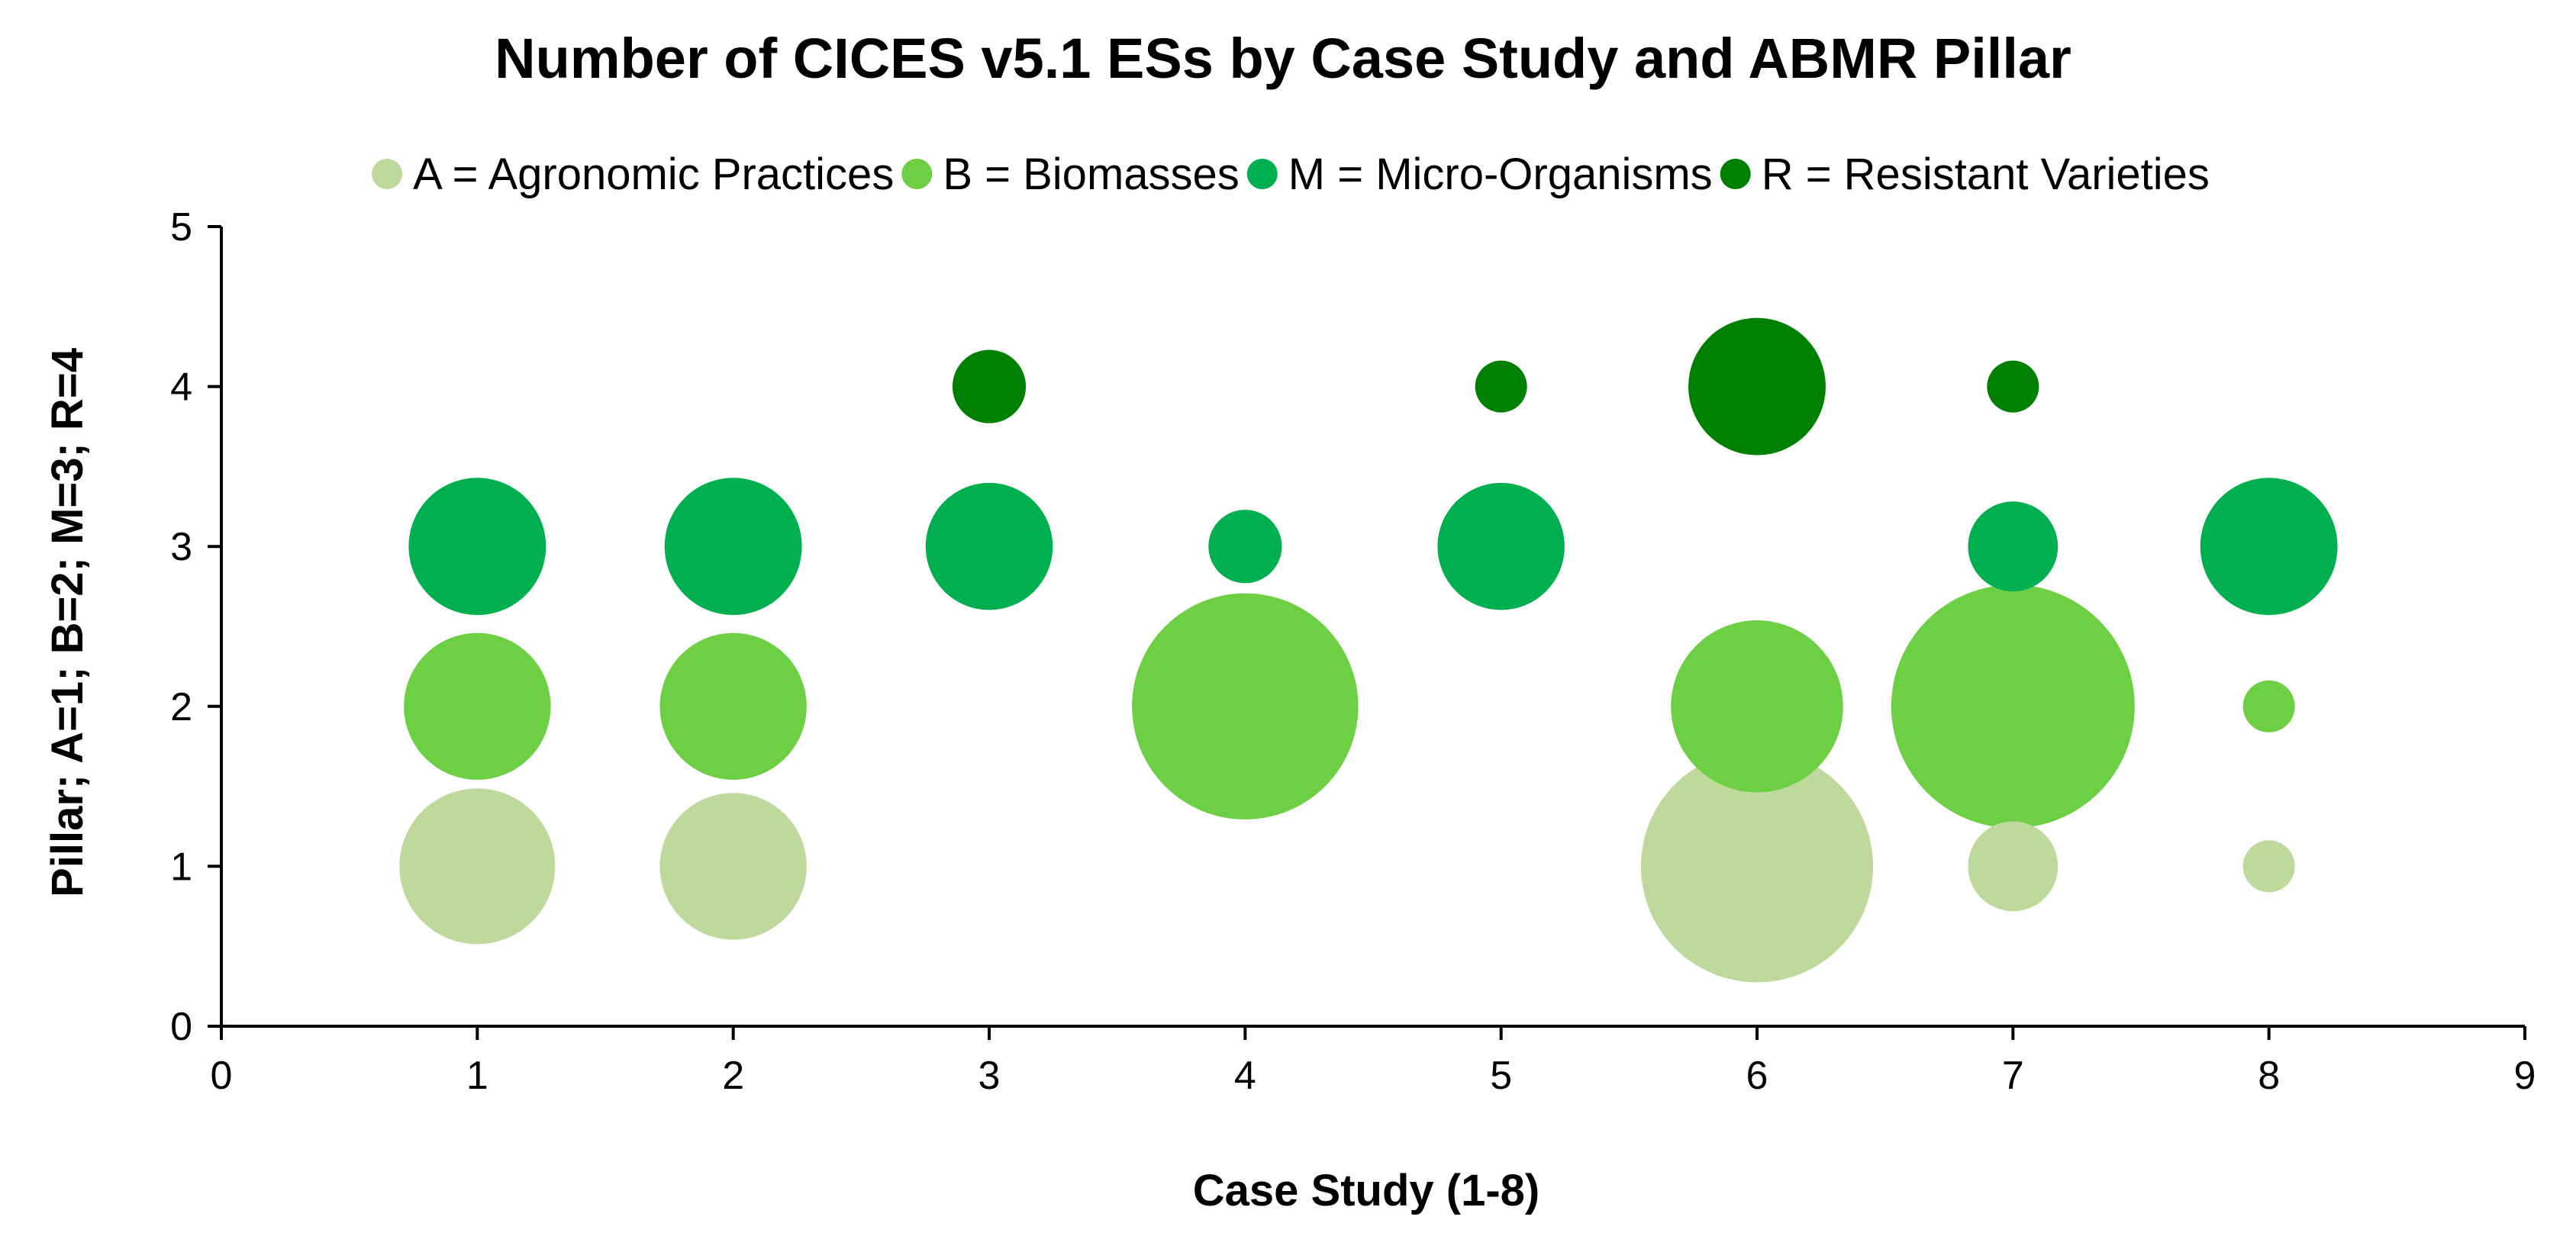 The height and width of the screenshot is (1249, 2576). I want to click on y-tick-label-2: 2, so click(181, 707).